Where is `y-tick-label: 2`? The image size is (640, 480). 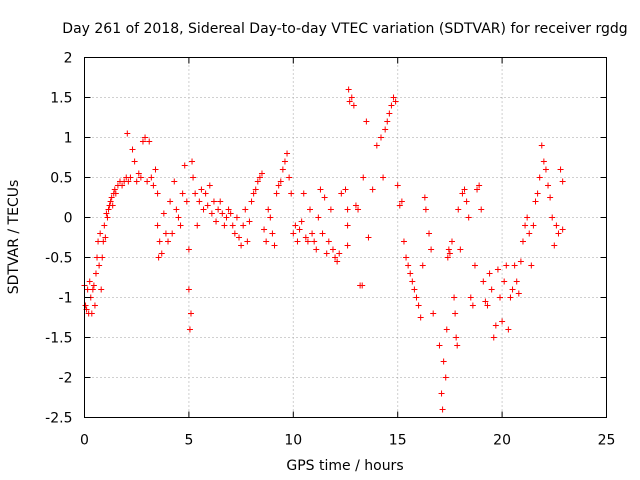 y-tick-label: 2 is located at coordinates (68, 59).